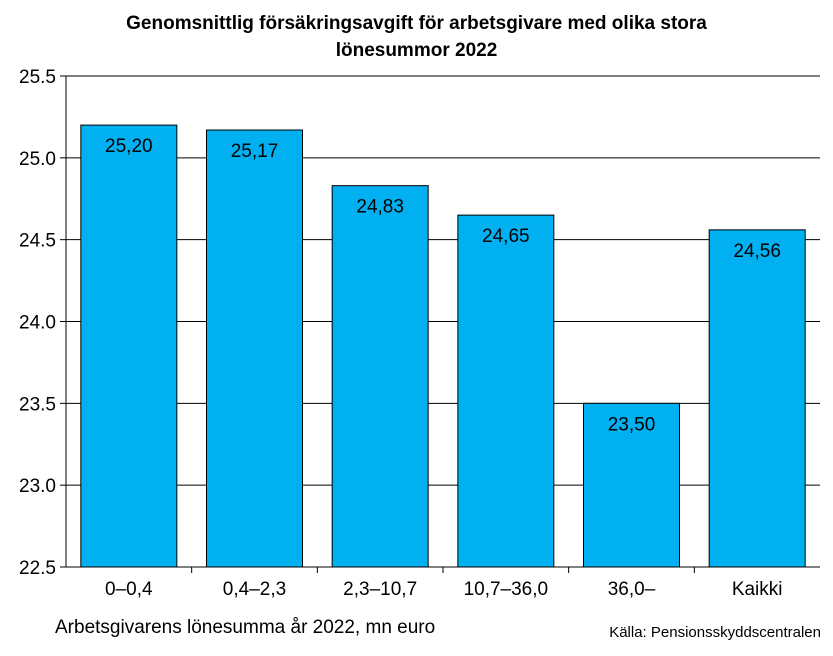  What do you see at coordinates (632, 424) in the screenshot?
I see `data-label: 23,50` at bounding box center [632, 424].